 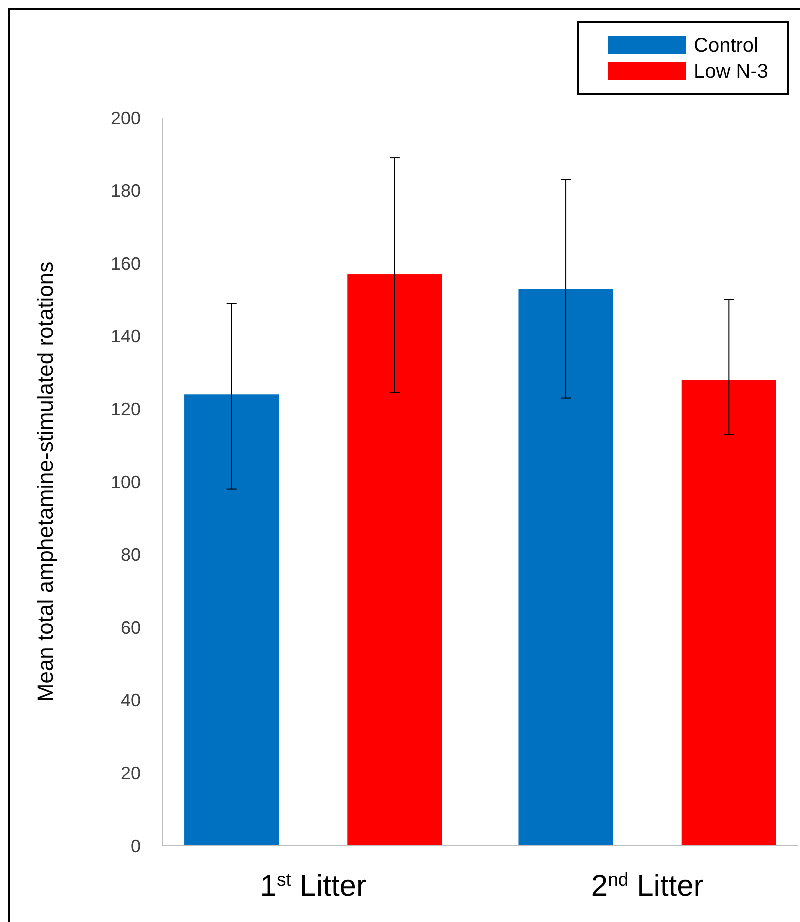 I want to click on y-tick-label: 200, so click(x=125, y=118).